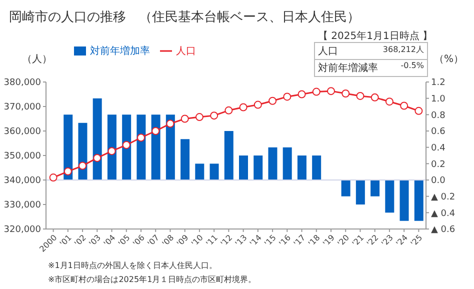 Image resolution: width=474 pixels, height=289 pixels. Describe the element at coordinates (120, 51) in the screenshot. I see `legend-label: 対前年増加率` at that location.